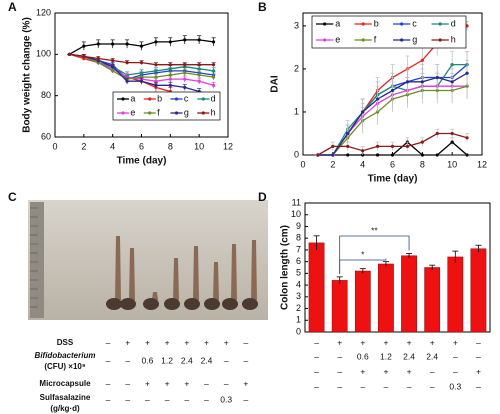  I want to click on x-tick-label: 2, so click(332, 164).